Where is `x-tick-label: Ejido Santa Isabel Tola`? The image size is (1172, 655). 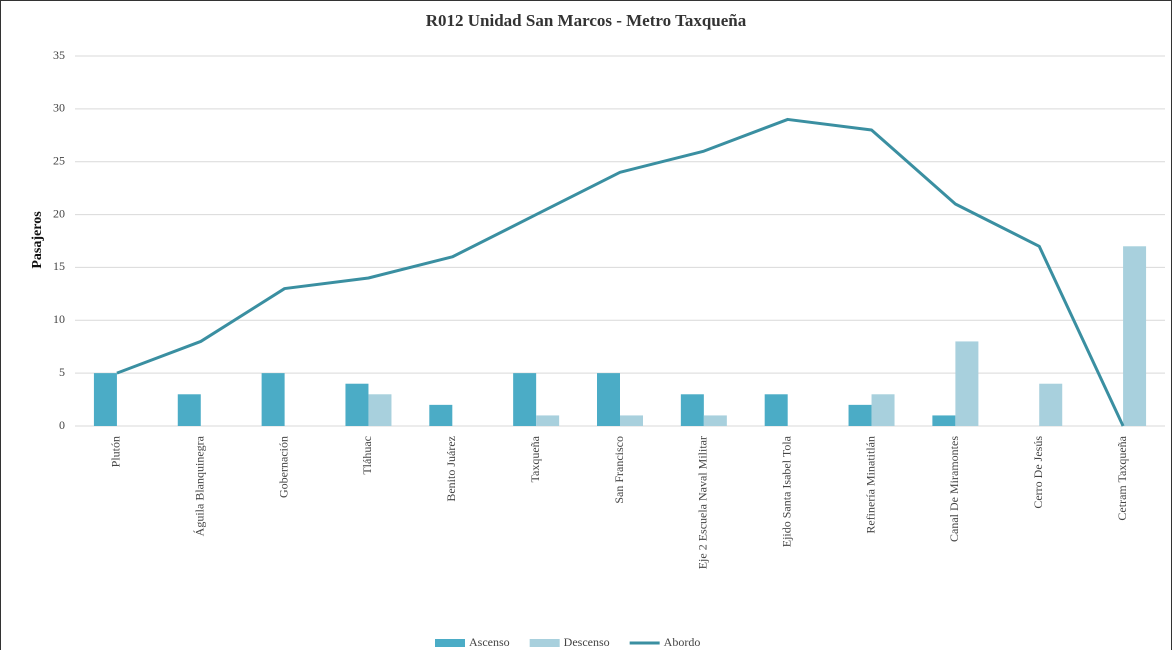 x-tick-label: Ejido Santa Isabel Tola is located at coordinates (786, 491).